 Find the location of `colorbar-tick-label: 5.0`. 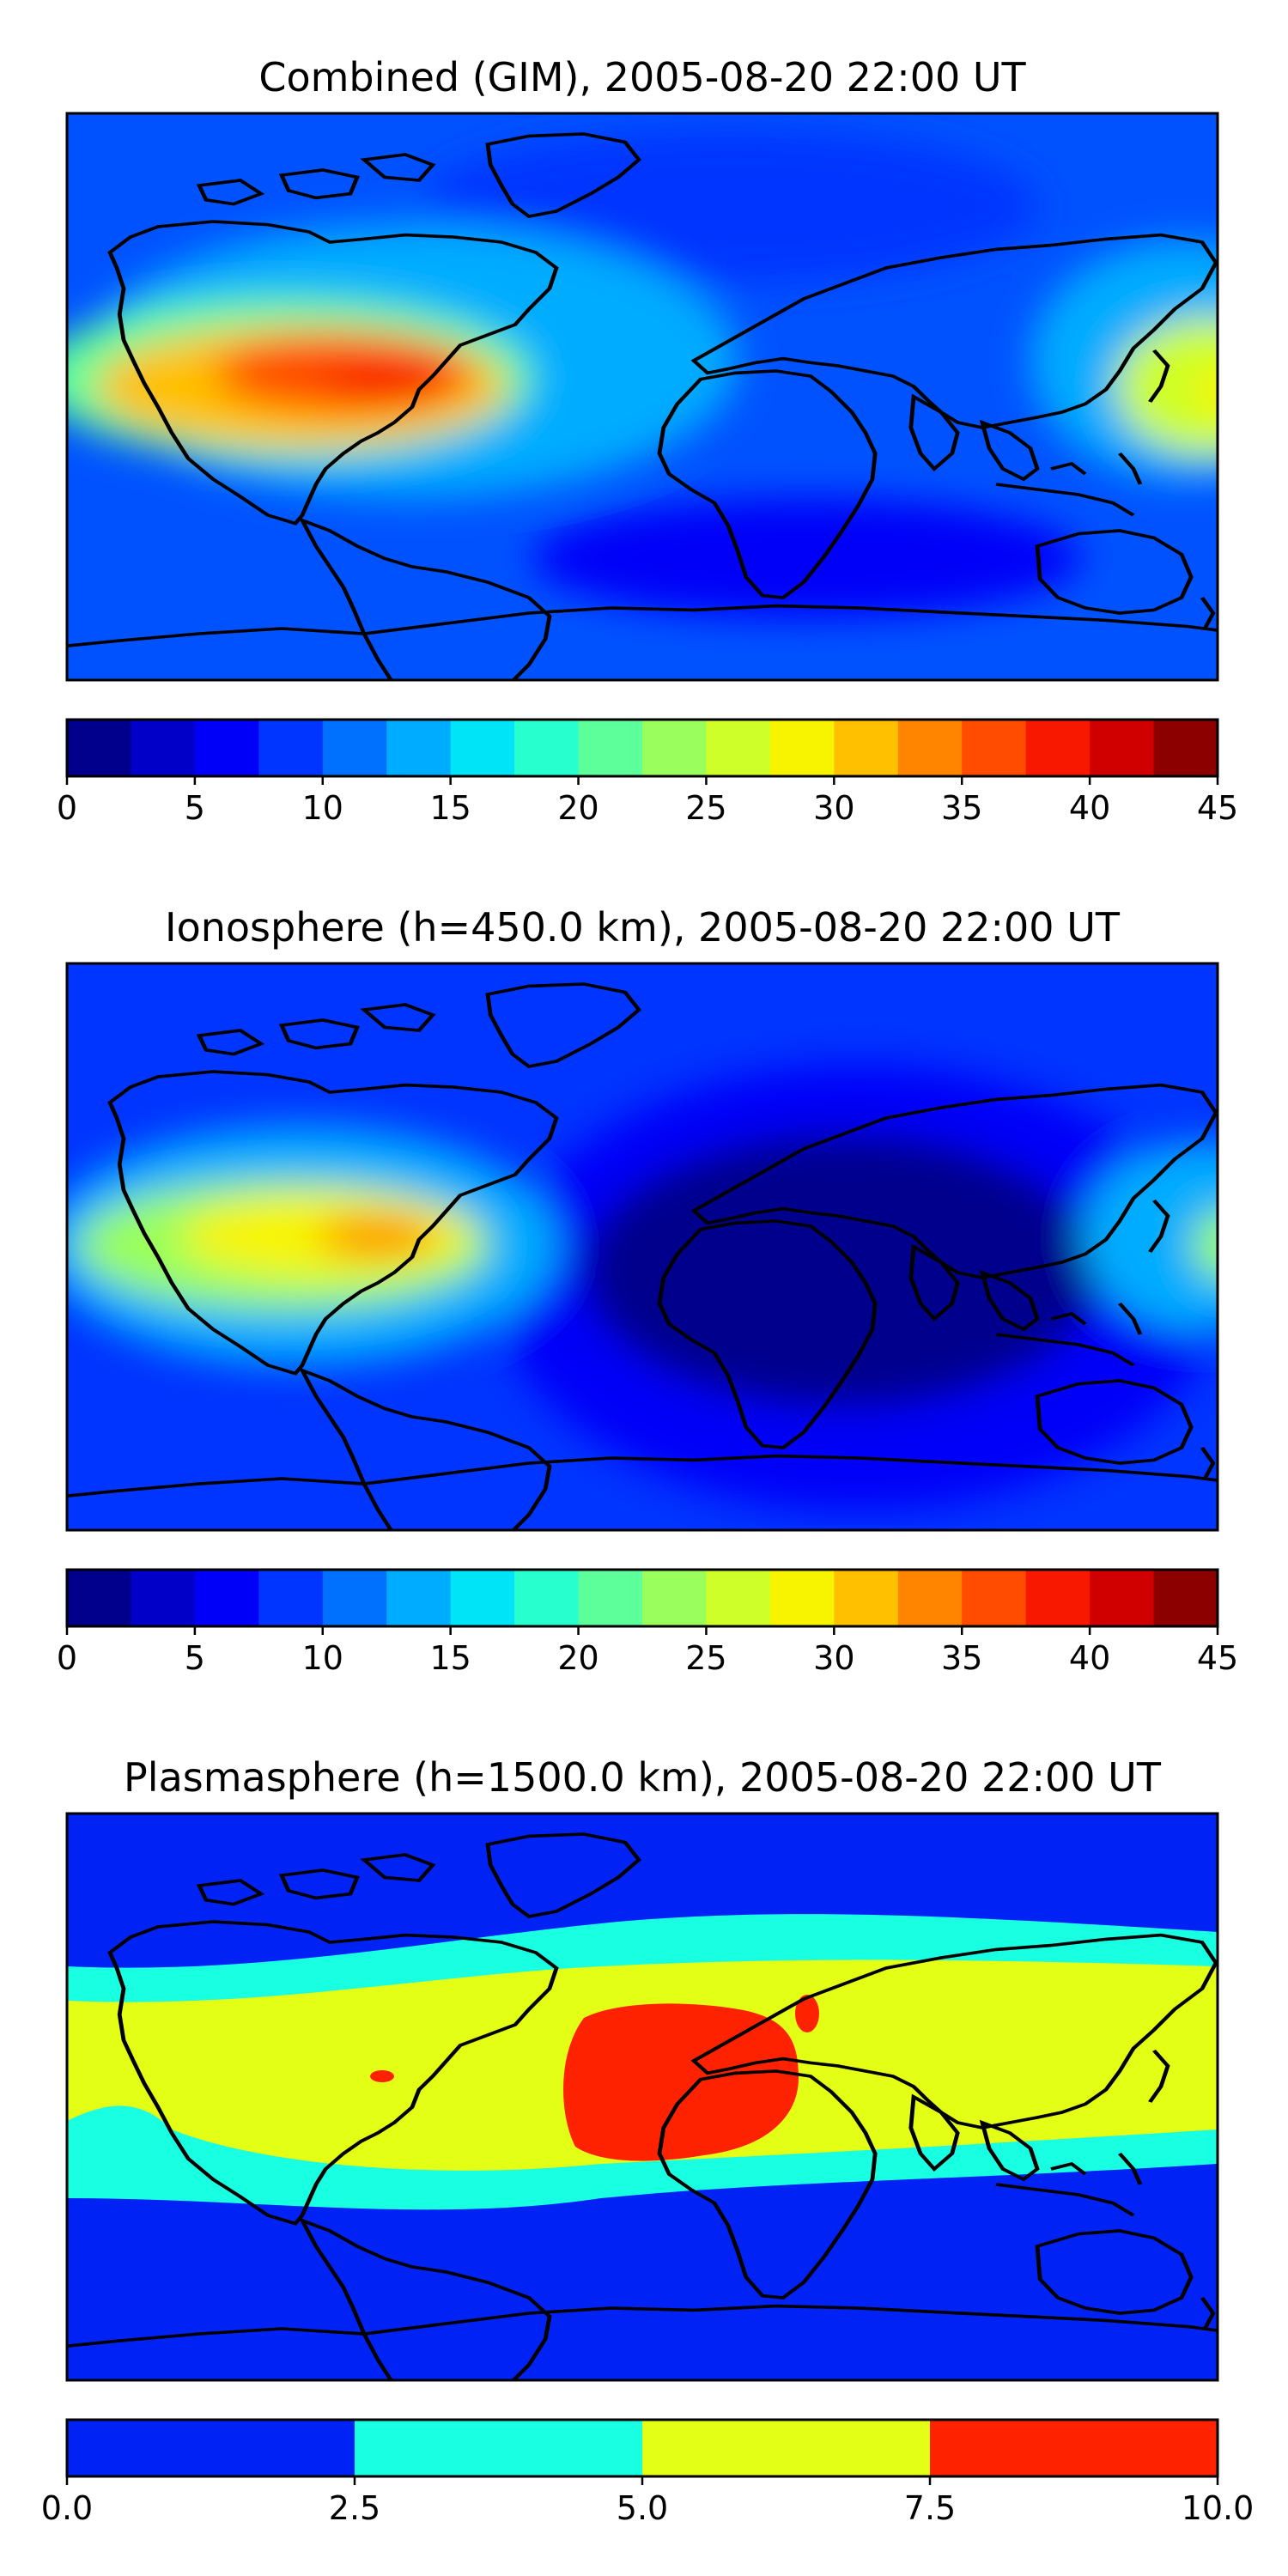

colorbar-tick-label: 5.0 is located at coordinates (642, 2508).